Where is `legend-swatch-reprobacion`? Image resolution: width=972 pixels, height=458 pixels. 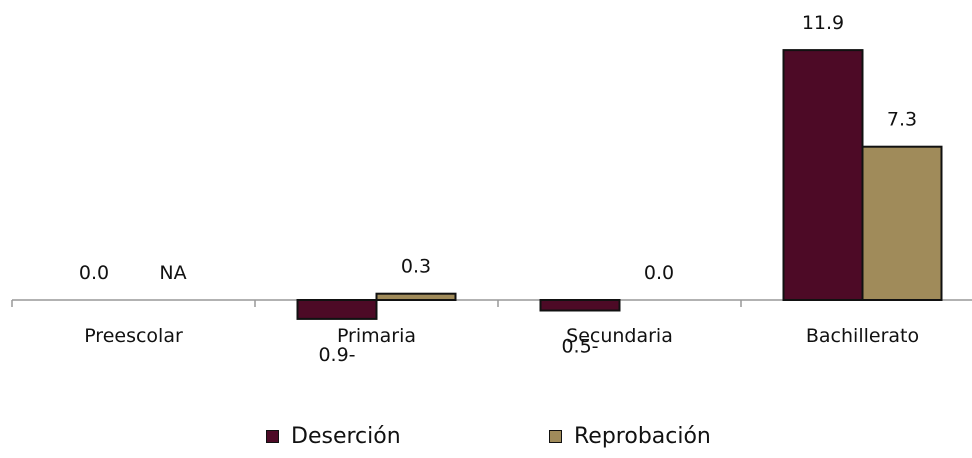 legend-swatch-reprobacion is located at coordinates (555, 436).